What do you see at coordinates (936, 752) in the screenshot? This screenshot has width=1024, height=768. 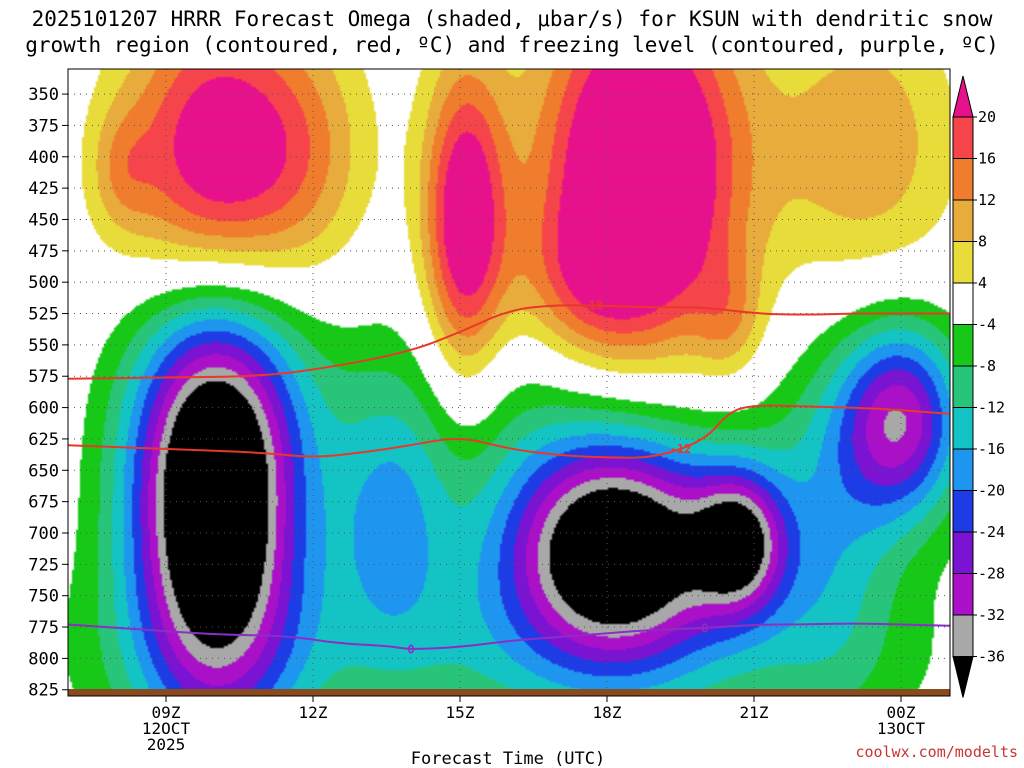 I see `credit-text: coolwx.com/modelts` at bounding box center [936, 752].